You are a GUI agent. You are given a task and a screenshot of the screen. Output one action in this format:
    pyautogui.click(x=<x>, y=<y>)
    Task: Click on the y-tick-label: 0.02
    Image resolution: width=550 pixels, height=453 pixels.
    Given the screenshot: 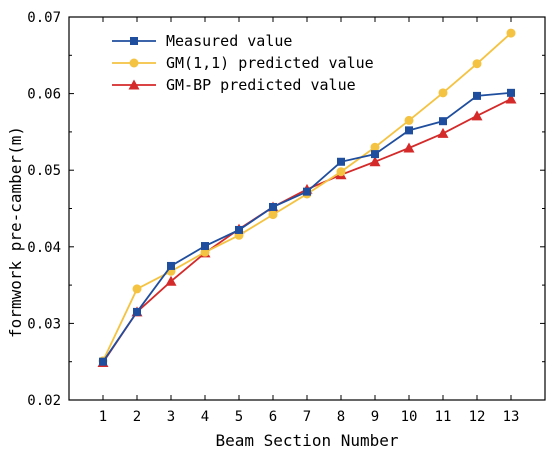 What is the action you would take?
    pyautogui.click(x=44, y=401)
    